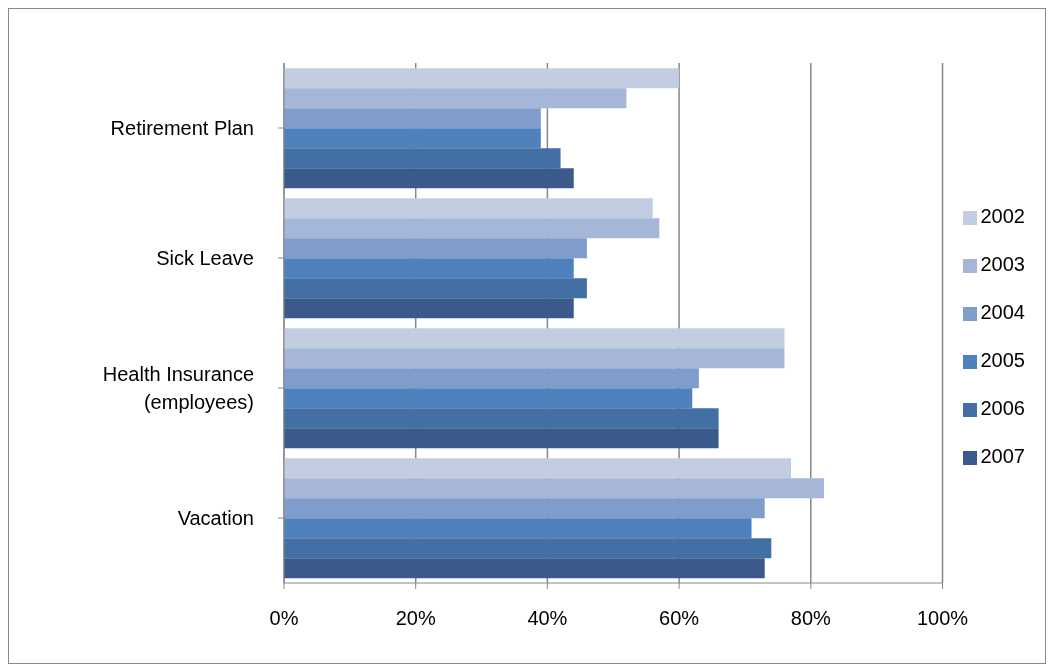 The width and height of the screenshot is (1054, 672). I want to click on legend-label: 2006, so click(1002, 408).